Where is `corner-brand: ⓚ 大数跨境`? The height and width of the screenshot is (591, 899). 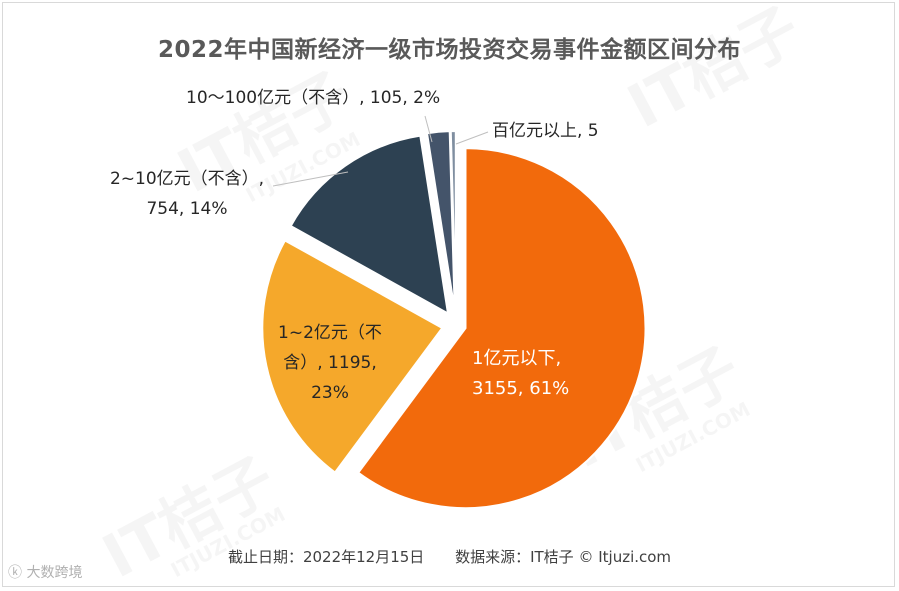 corner-brand: ⓚ 大数跨境 is located at coordinates (45, 572).